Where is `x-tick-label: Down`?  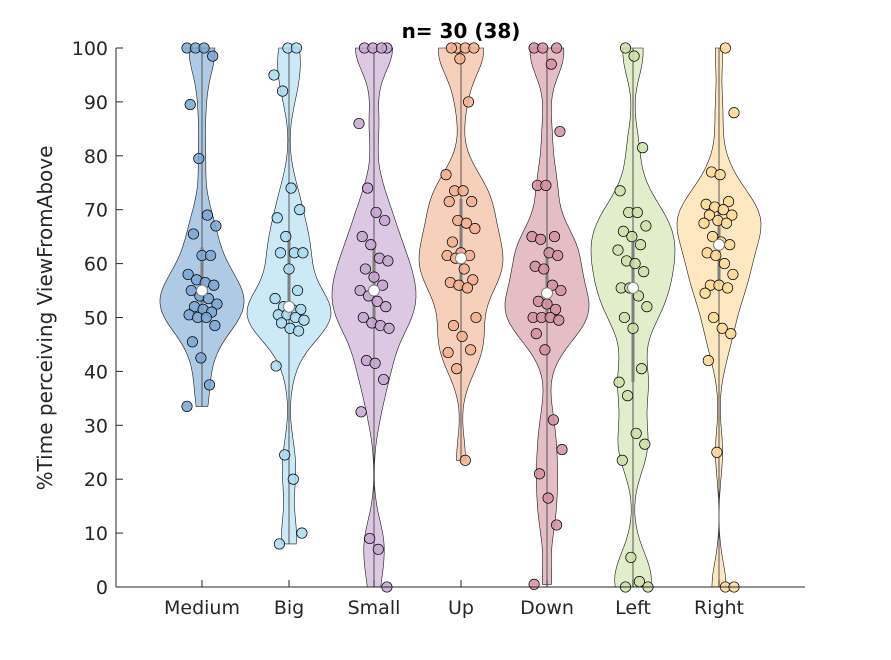 x-tick-label: Down is located at coordinates (547, 608).